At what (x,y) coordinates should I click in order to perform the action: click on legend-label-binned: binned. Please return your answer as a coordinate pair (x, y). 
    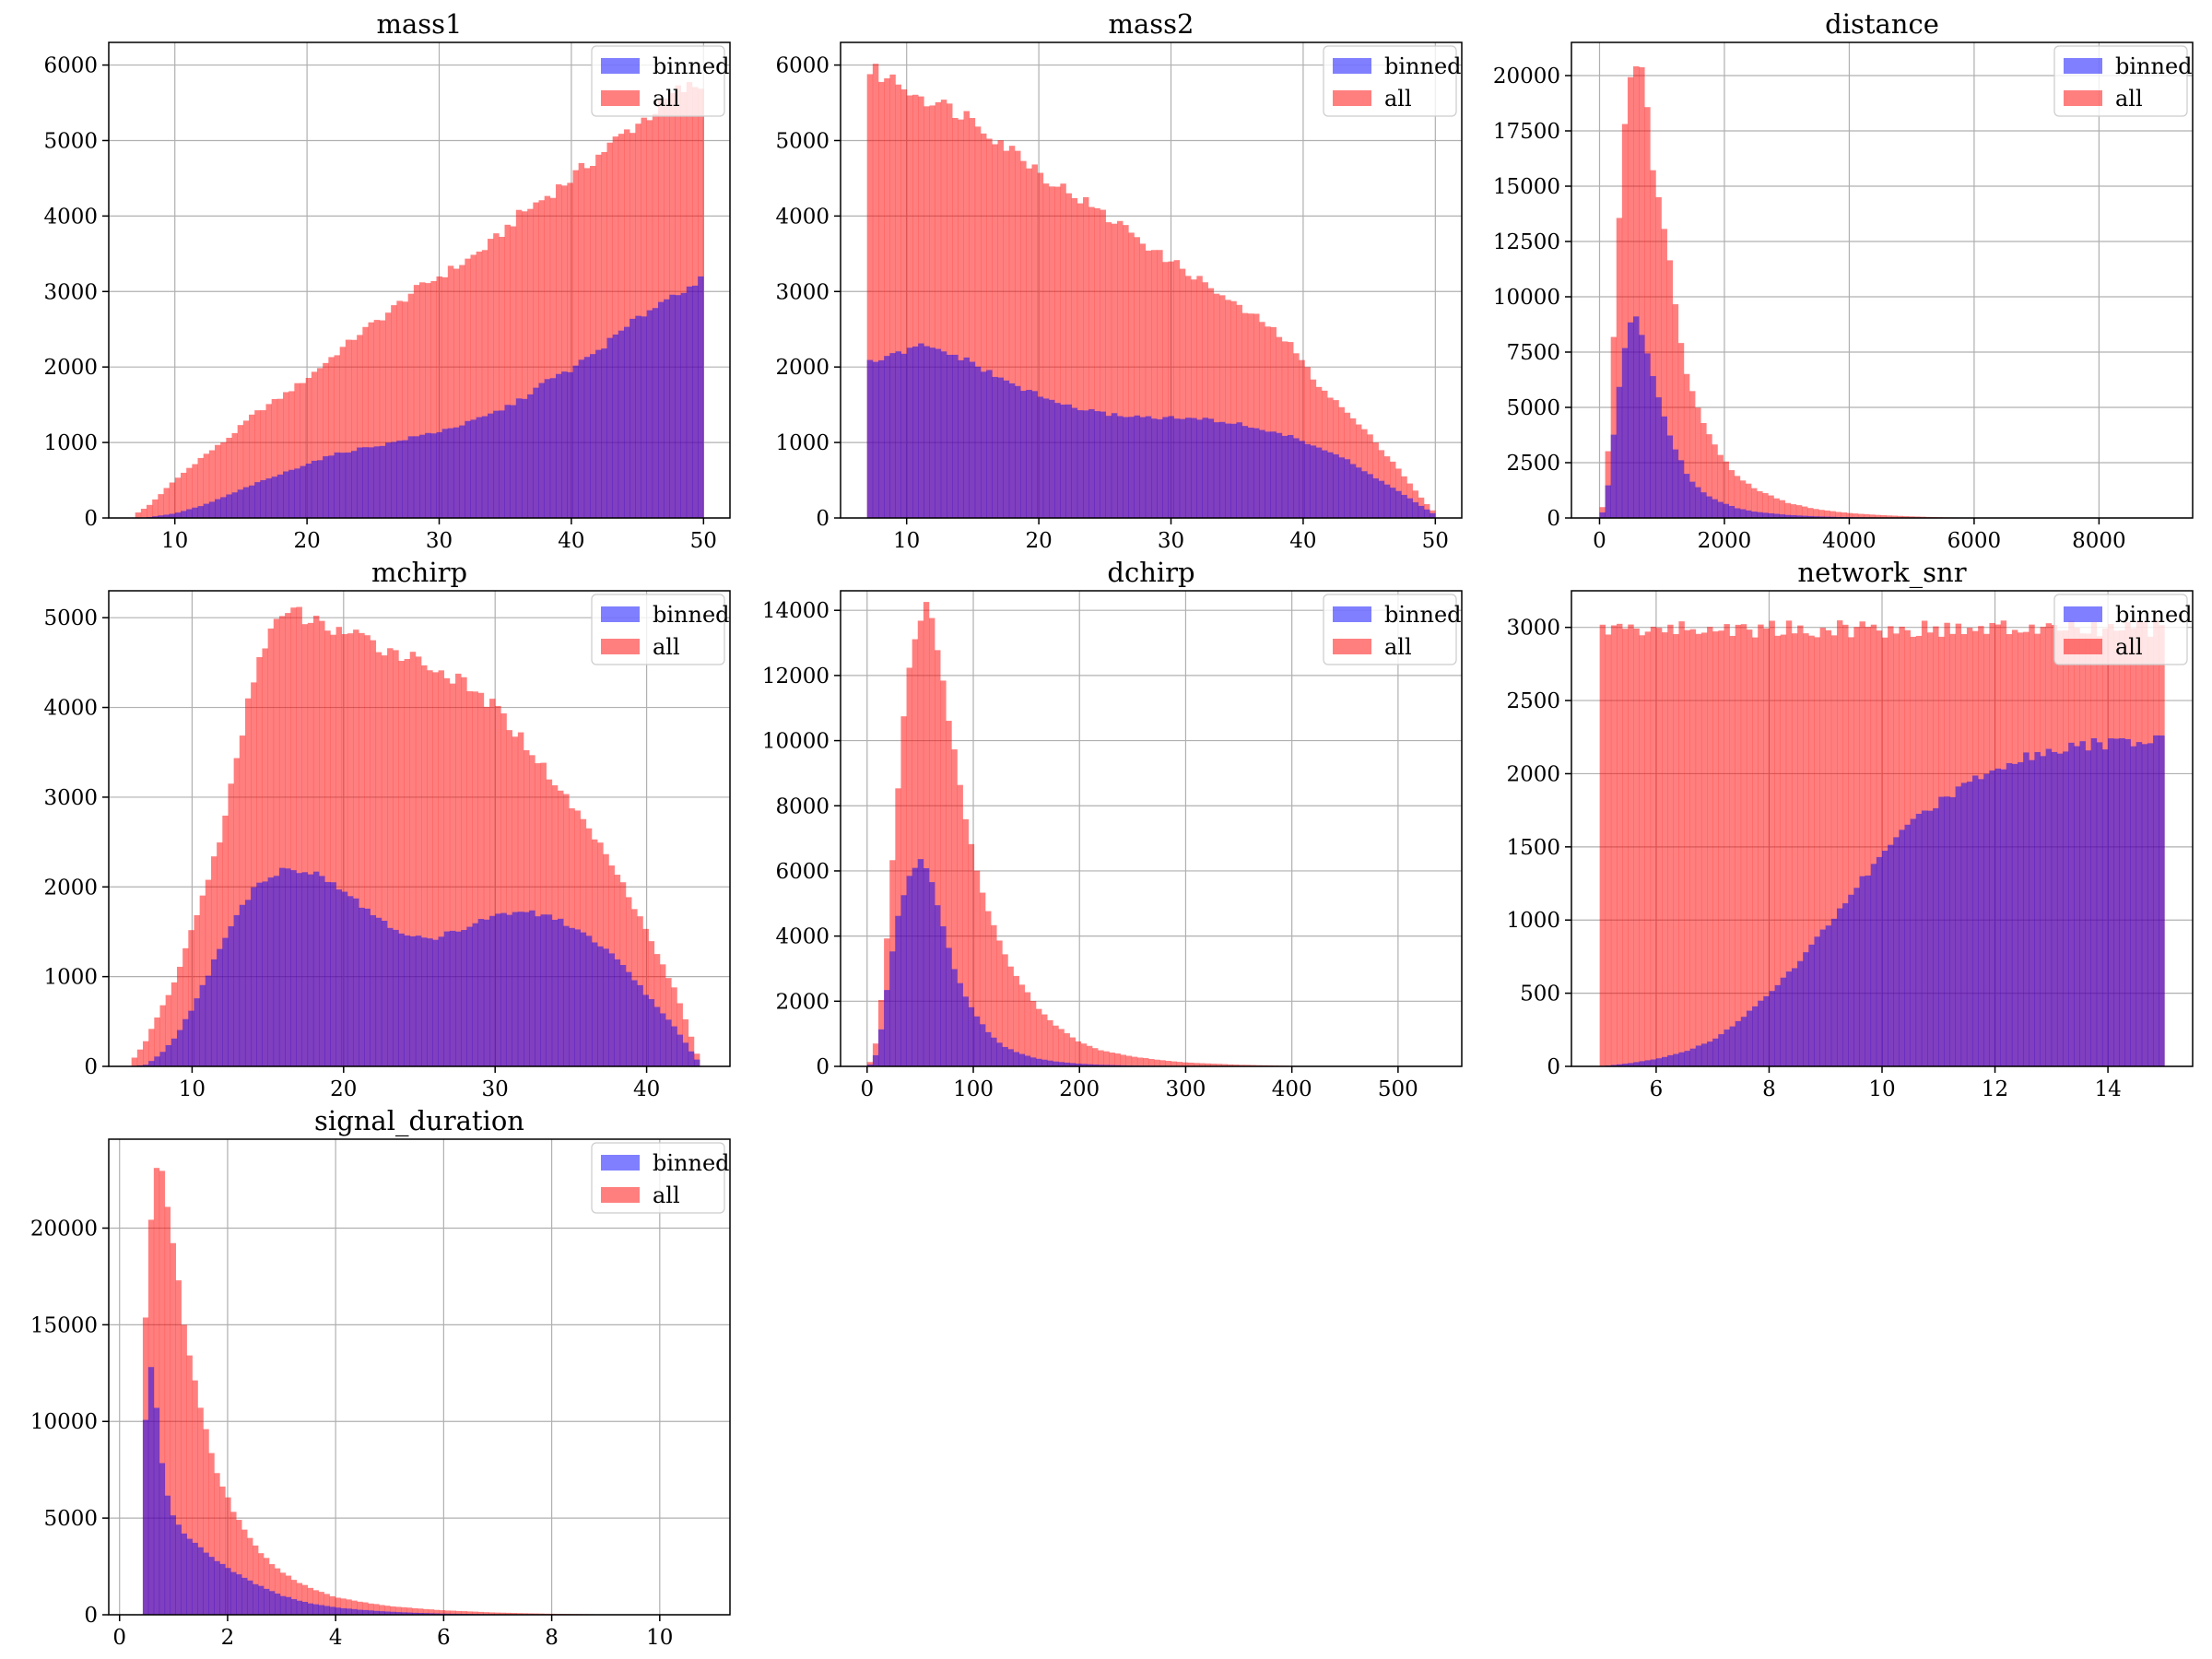
    Looking at the image, I should click on (1423, 615).